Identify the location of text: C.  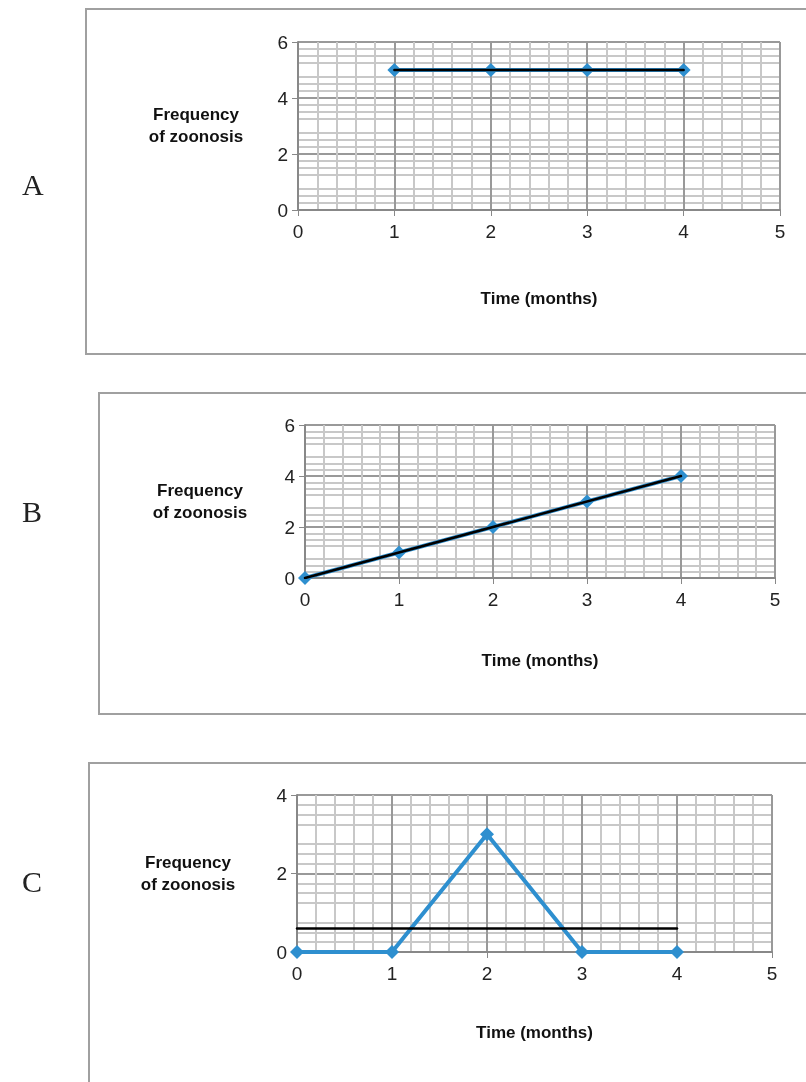
(32, 881).